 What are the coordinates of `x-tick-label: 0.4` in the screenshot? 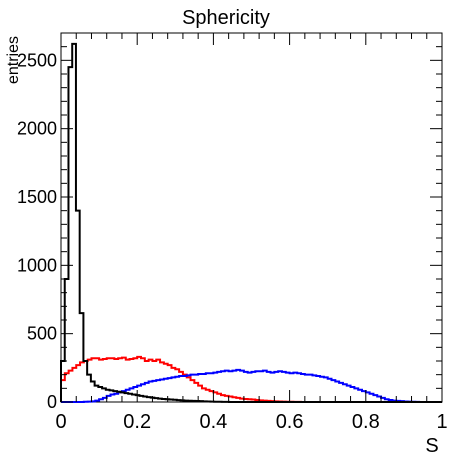 It's located at (213, 422).